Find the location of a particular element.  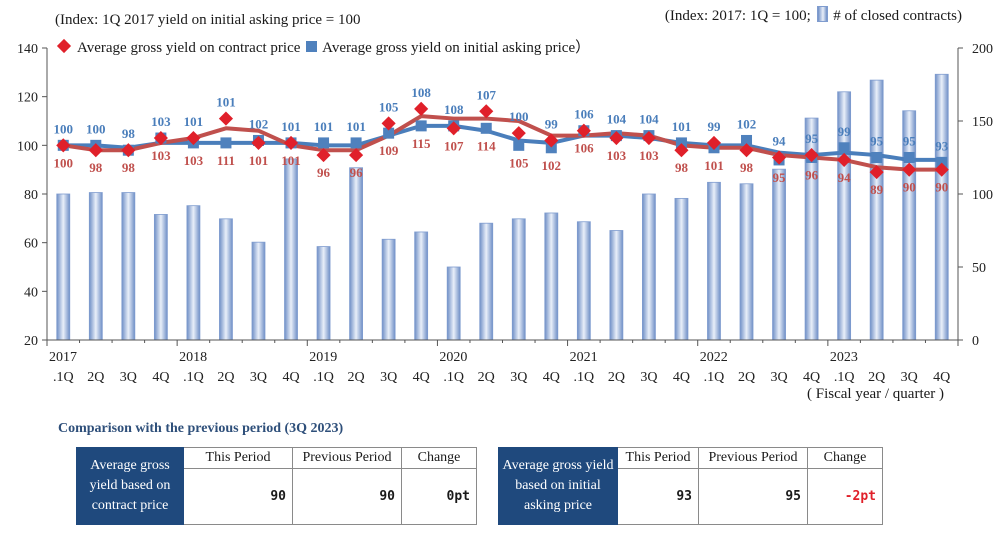

contract-data-label: 89 is located at coordinates (877, 189).